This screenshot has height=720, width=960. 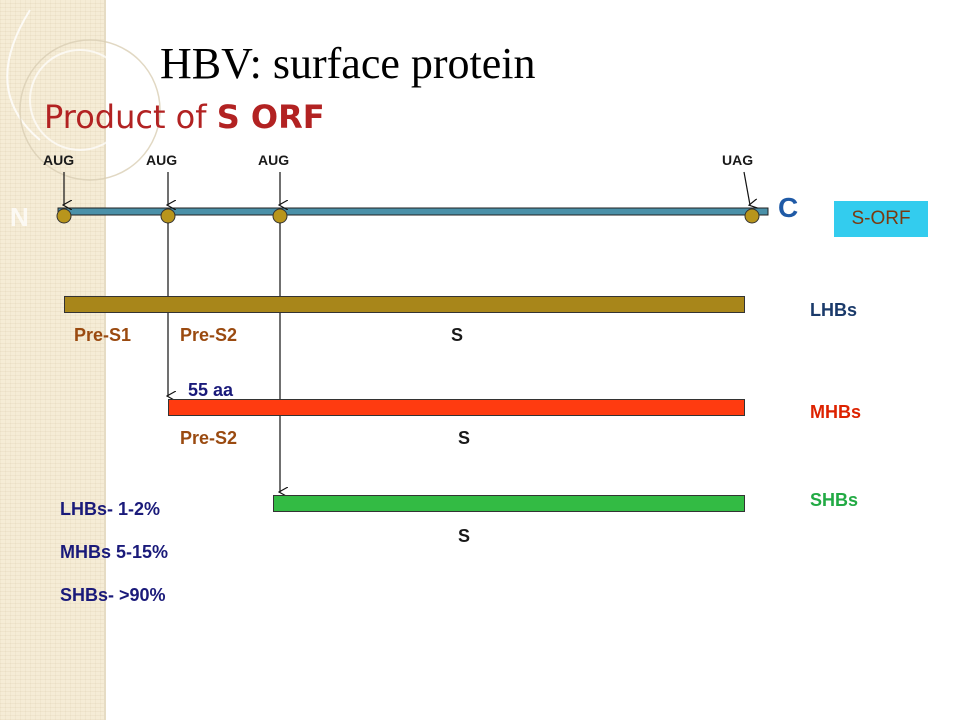 I want to click on mhbs-region-pre-s2: Pre-S2, so click(x=209, y=438).